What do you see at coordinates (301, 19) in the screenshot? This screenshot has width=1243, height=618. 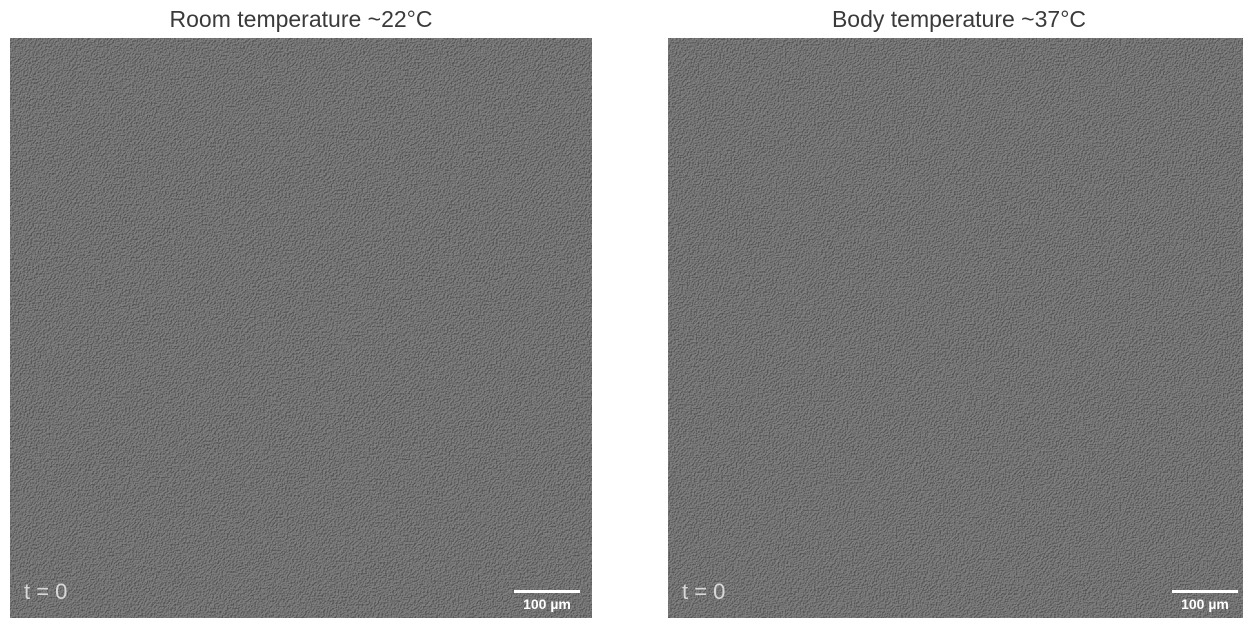 I see `panel-title: Room temperature ~22°C` at bounding box center [301, 19].